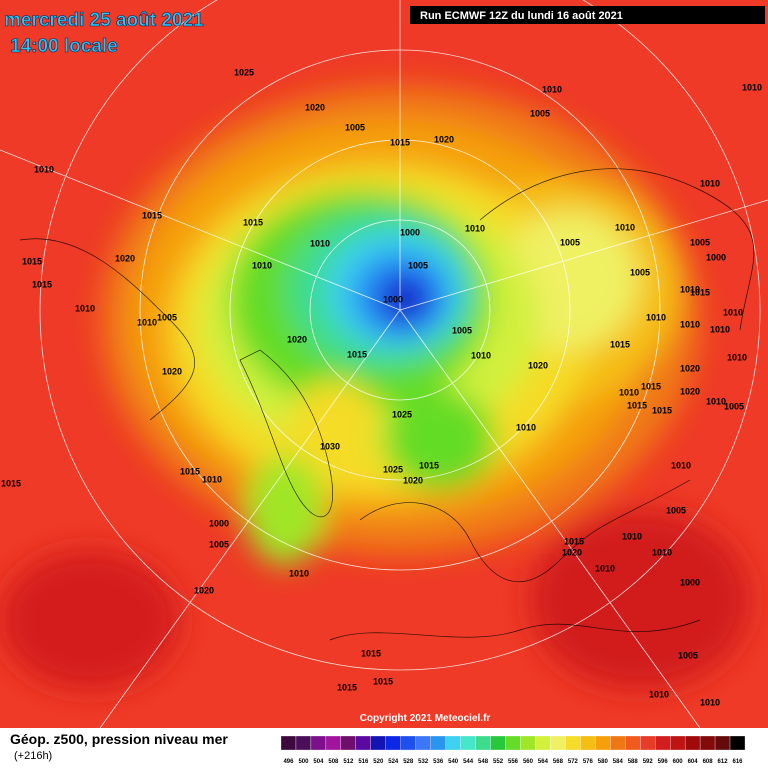  Describe the element at coordinates (693, 762) in the screenshot. I see `legend-label: 604` at that location.